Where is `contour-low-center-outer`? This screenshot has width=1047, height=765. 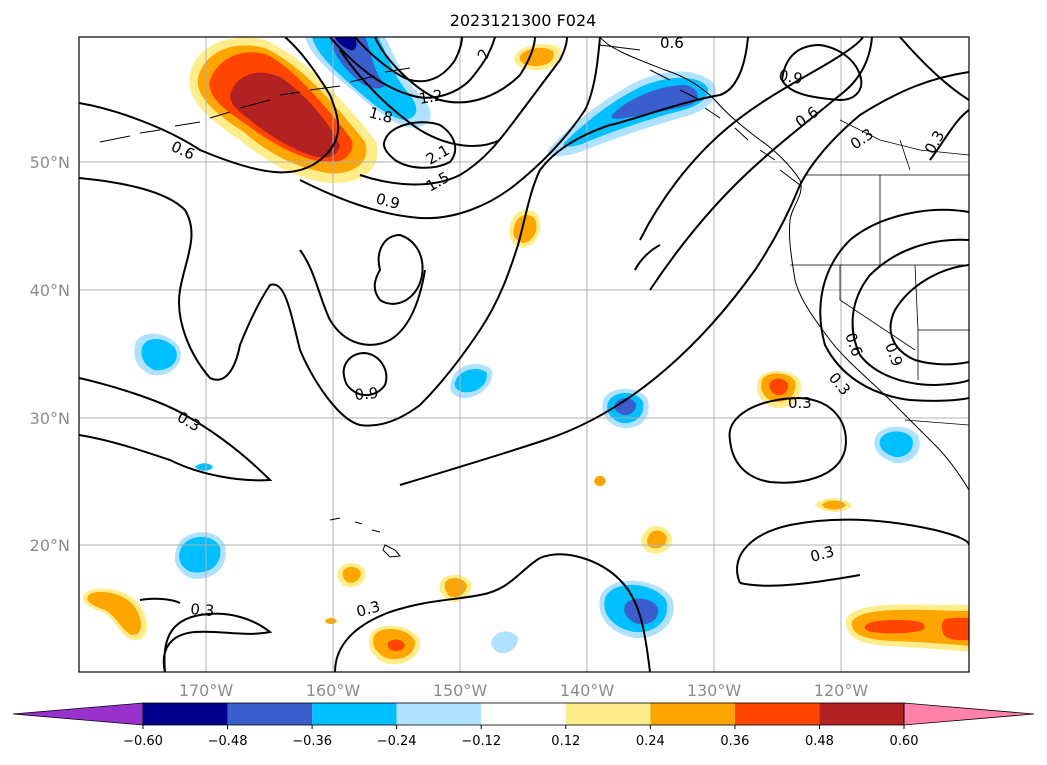
contour-low-center-outer is located at coordinates (894, 305).